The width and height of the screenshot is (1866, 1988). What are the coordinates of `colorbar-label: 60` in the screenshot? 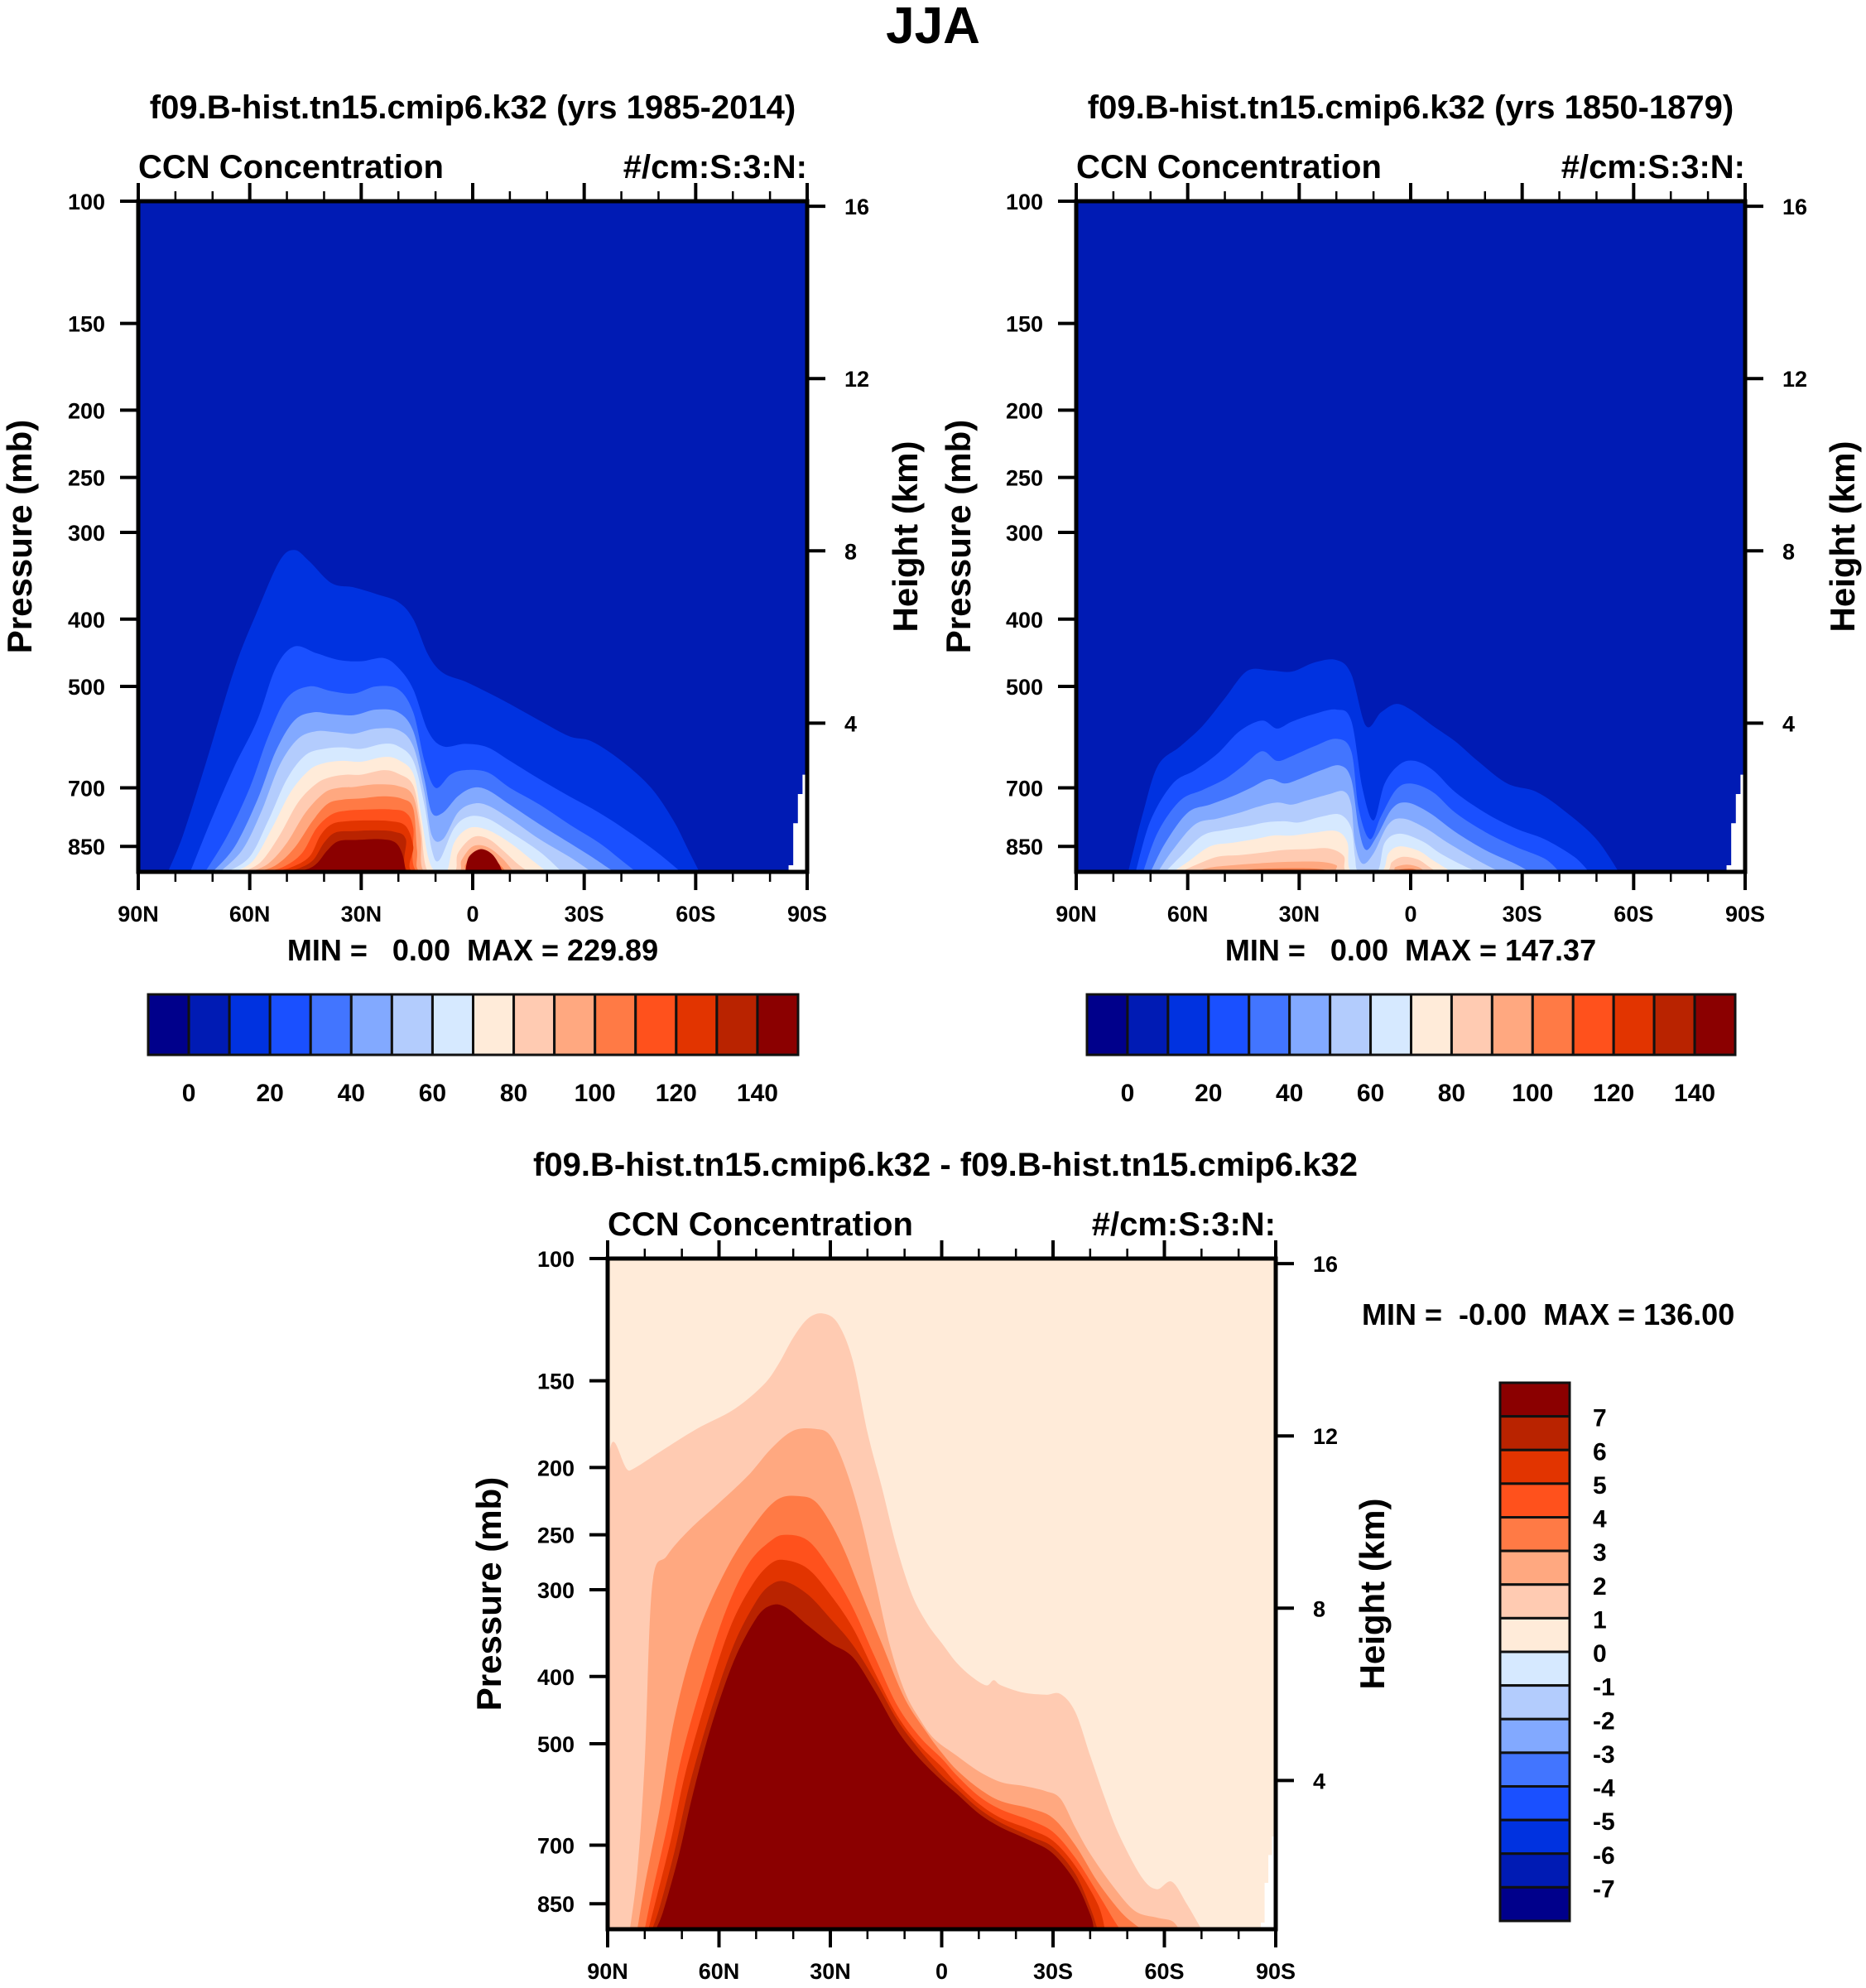 It's located at (1370, 1093).